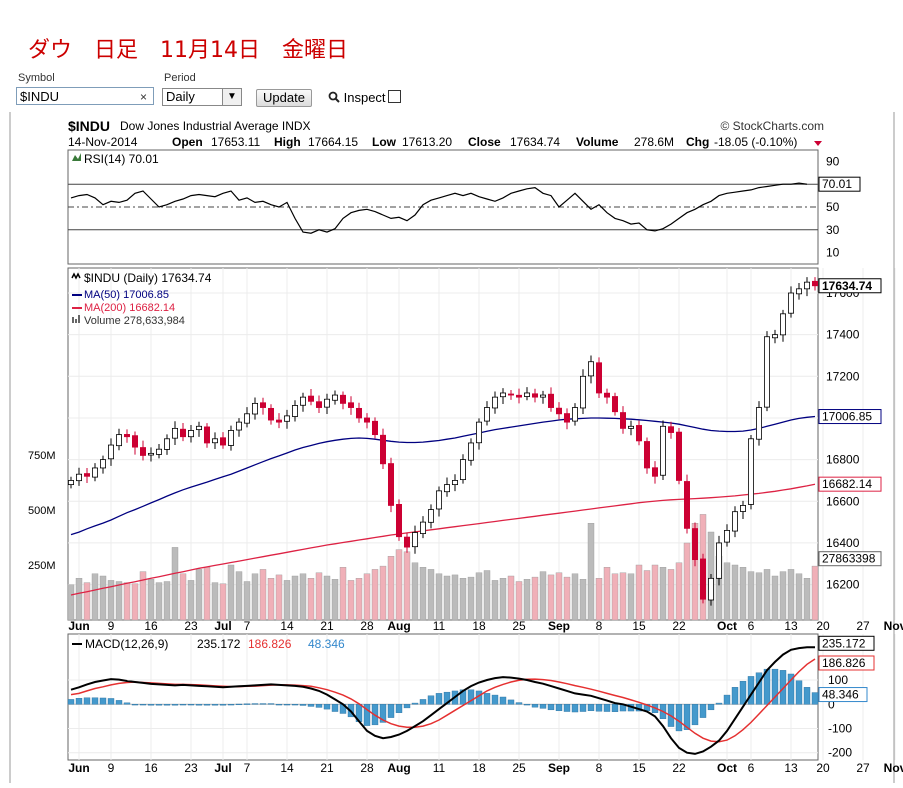 Image resolution: width=903 pixels, height=788 pixels. Describe the element at coordinates (202, 97) in the screenshot. I see `period-select: Daily ▼` at that location.